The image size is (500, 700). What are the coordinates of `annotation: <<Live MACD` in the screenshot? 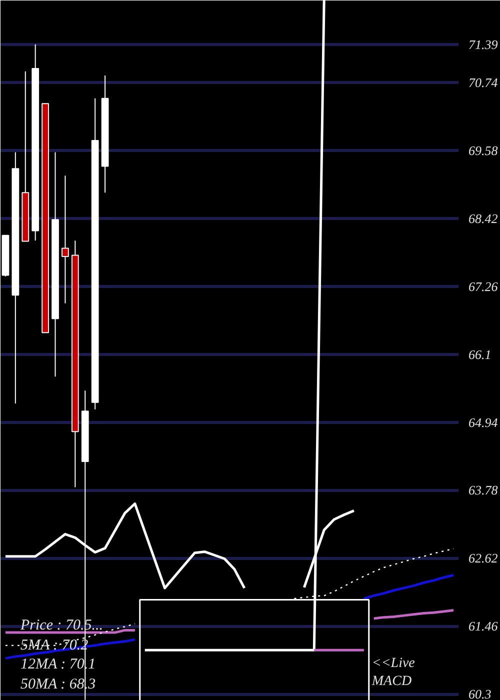 It's located at (392, 672).